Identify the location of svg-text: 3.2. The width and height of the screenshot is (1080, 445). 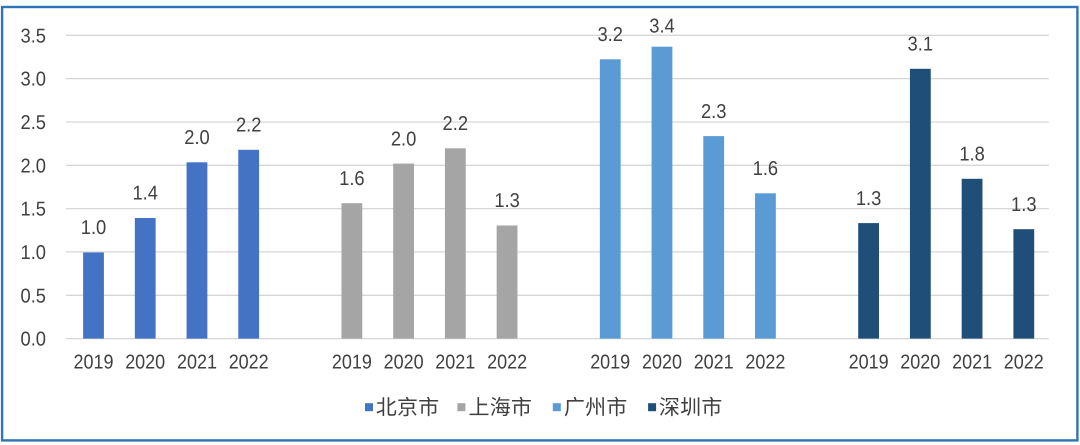
(610, 35).